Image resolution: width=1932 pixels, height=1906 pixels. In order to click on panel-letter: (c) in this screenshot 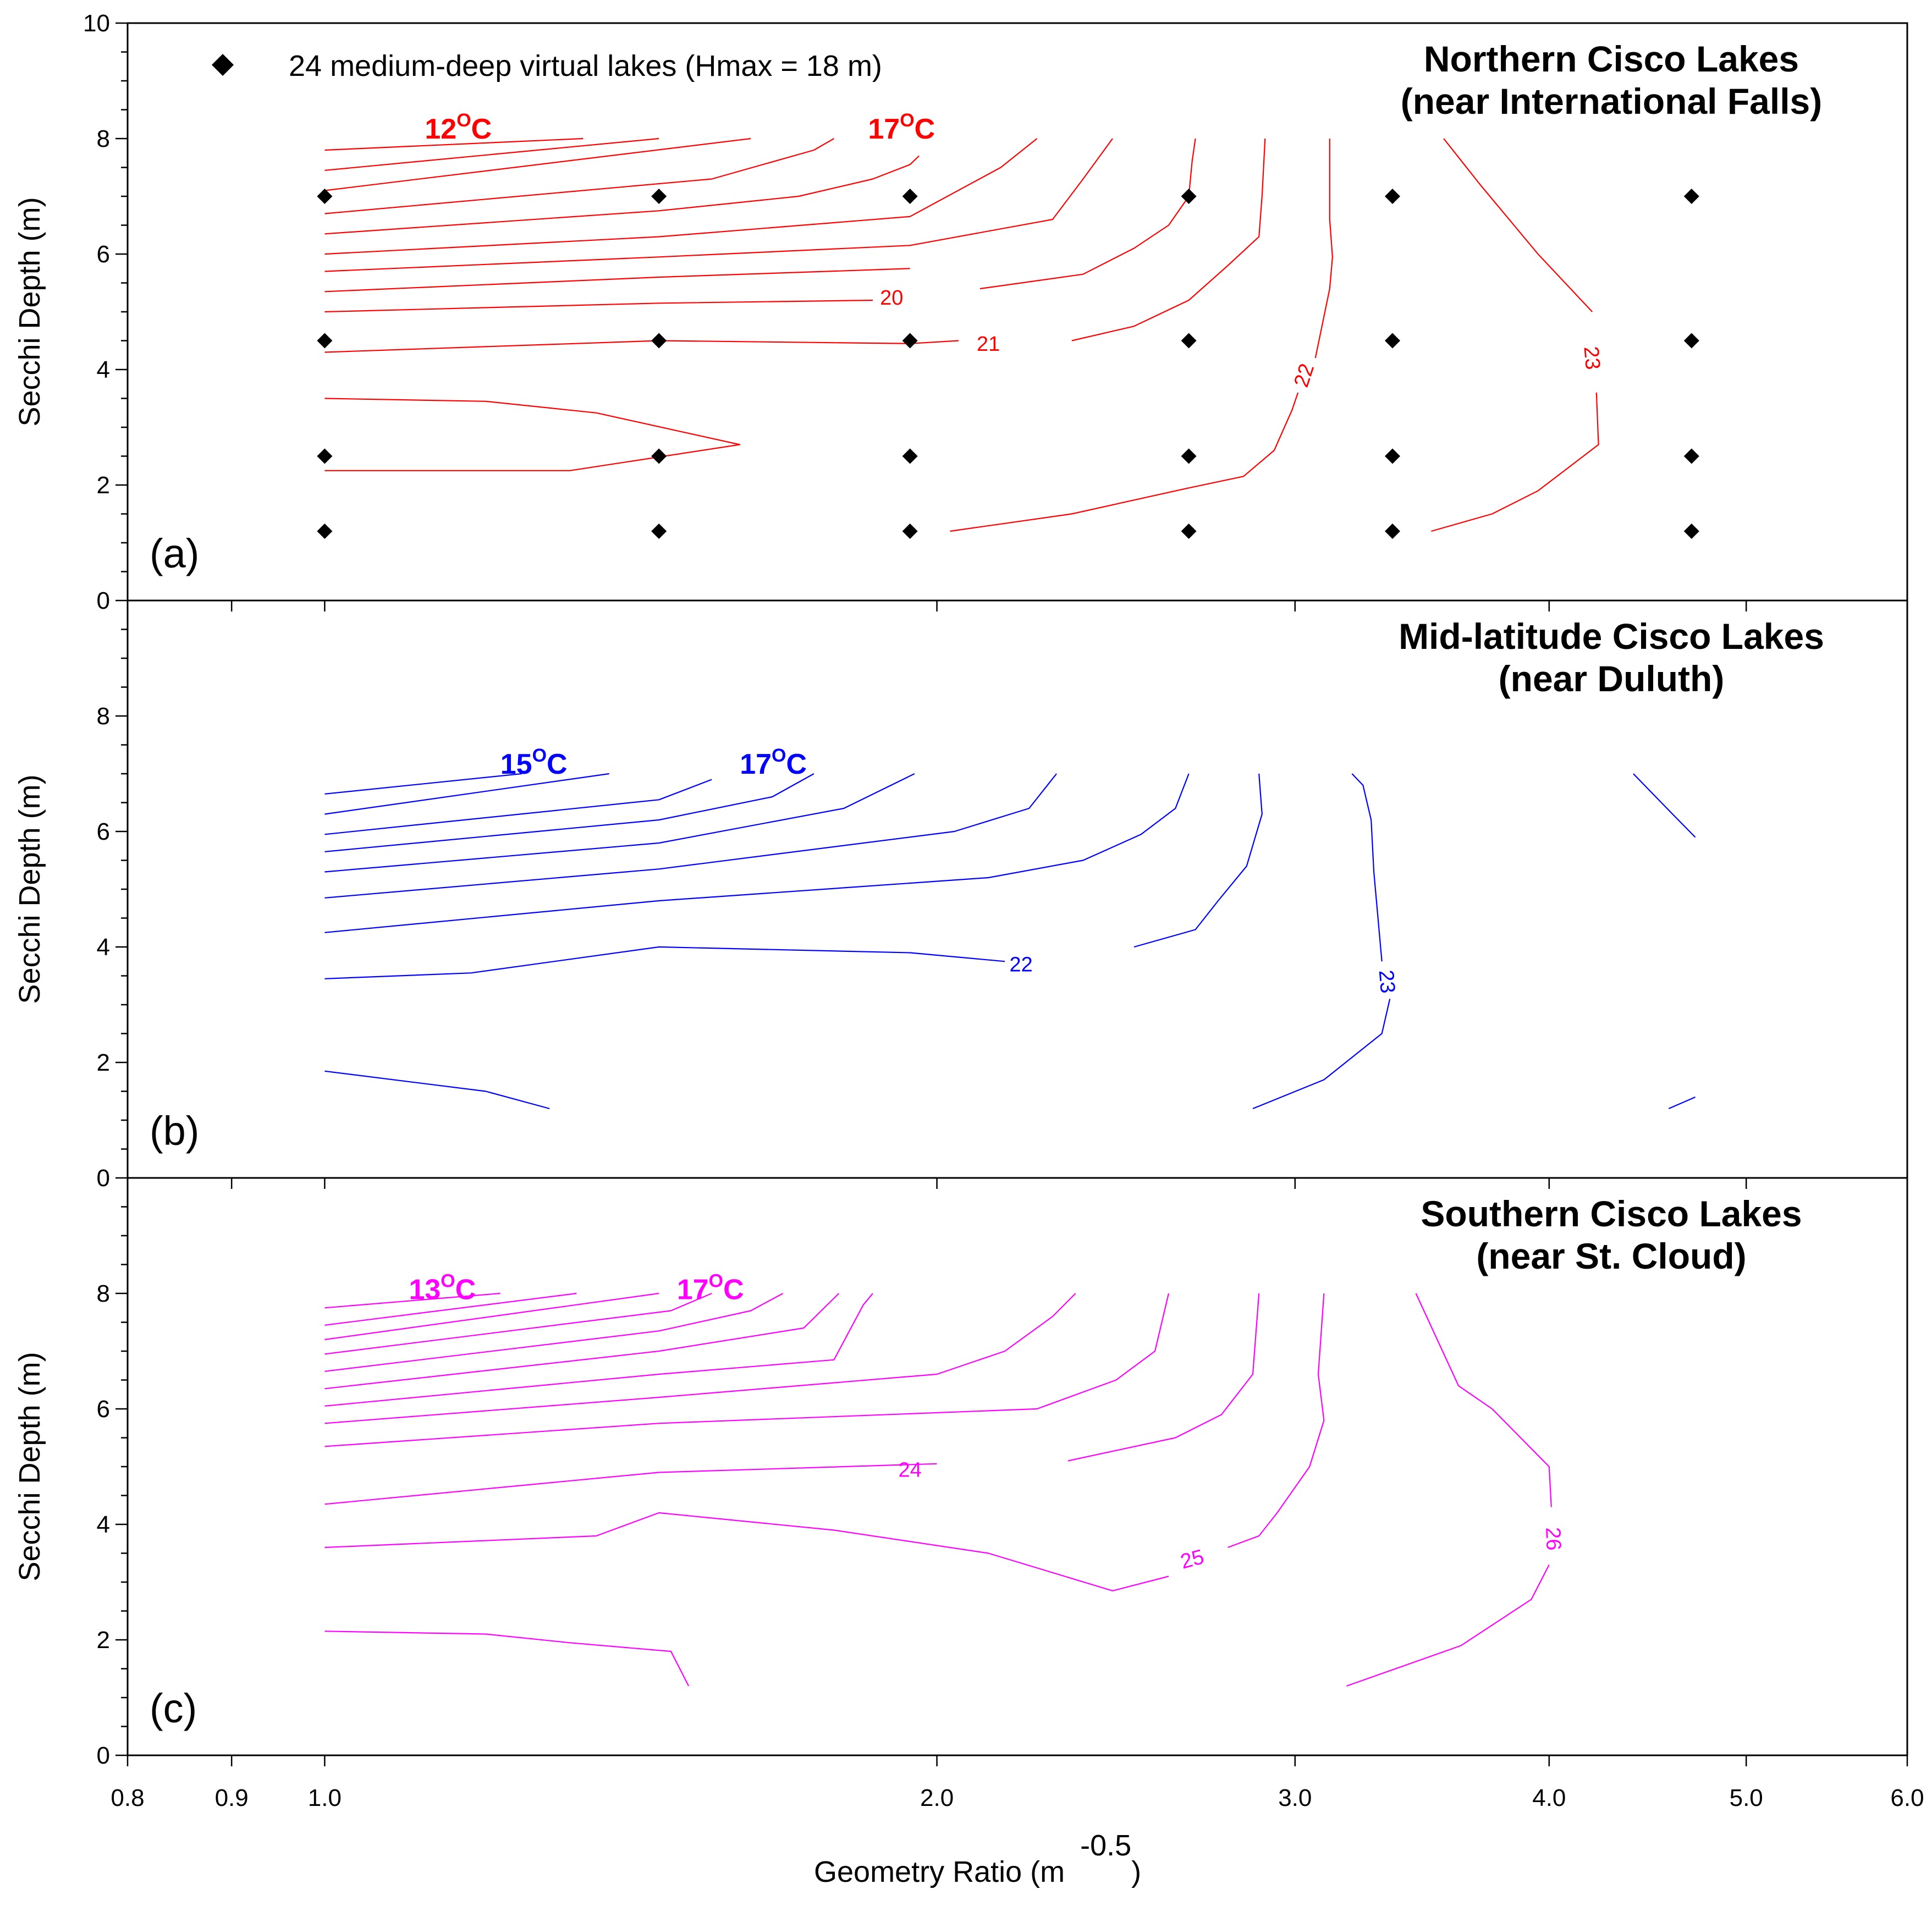, I will do `click(173, 1708)`.